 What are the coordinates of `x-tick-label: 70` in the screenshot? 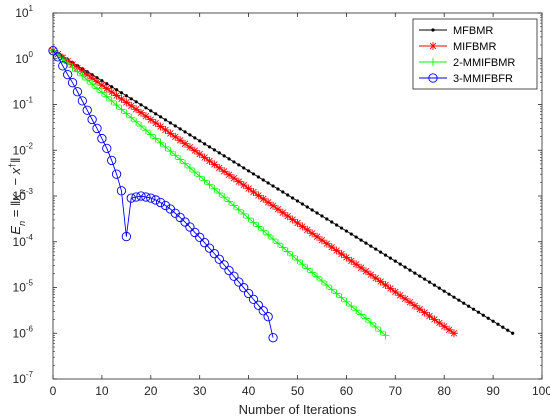 It's located at (396, 391).